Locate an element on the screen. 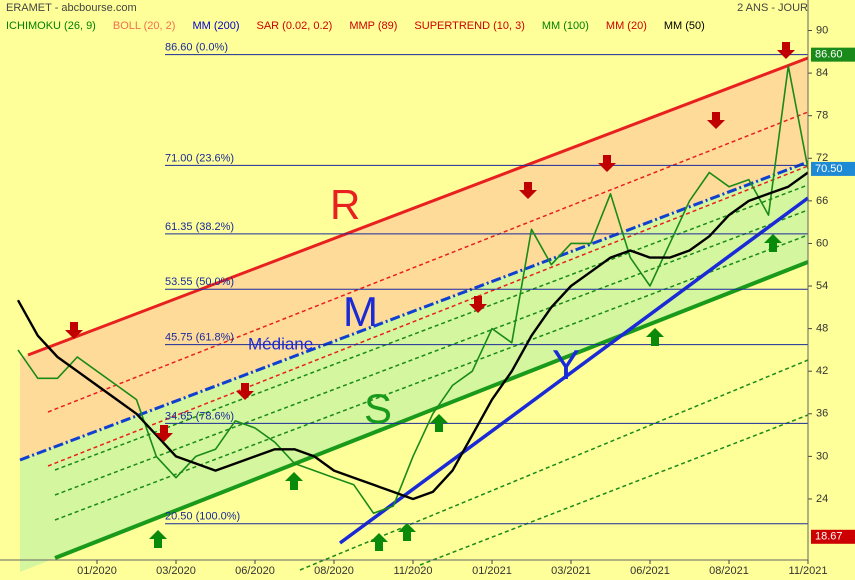 This screenshot has width=855, height=580. legend-entry: MM (50) is located at coordinates (684, 26).